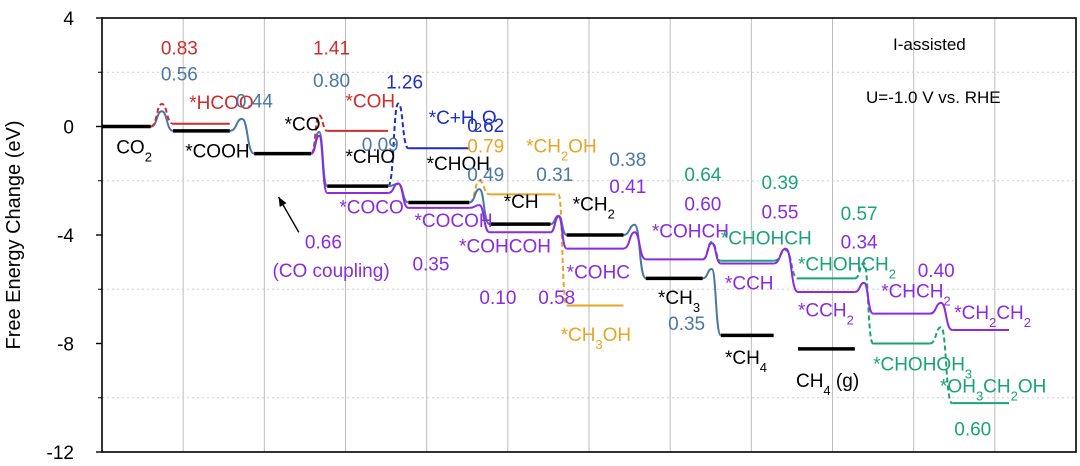  Describe the element at coordinates (458, 164) in the screenshot. I see `level-label: *CHOH` at that location.